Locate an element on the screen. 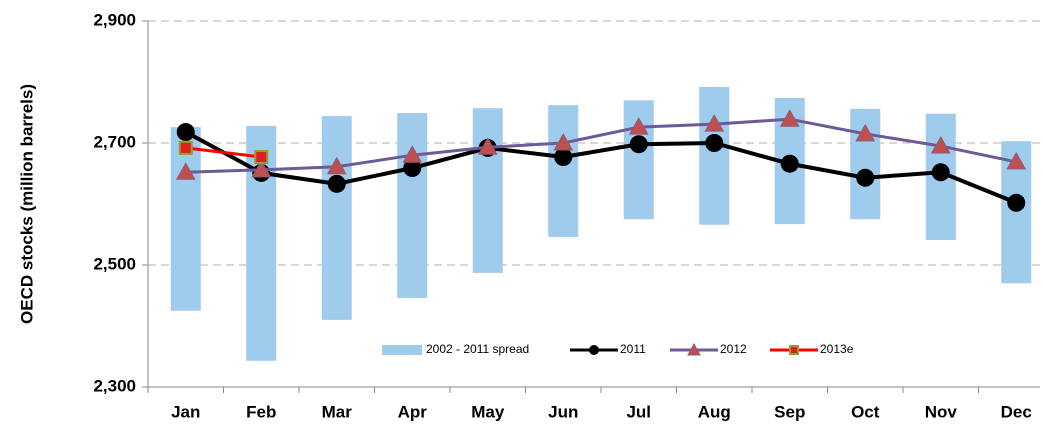 This screenshot has width=1043, height=427. x-tick-label: Dec is located at coordinates (1016, 411).